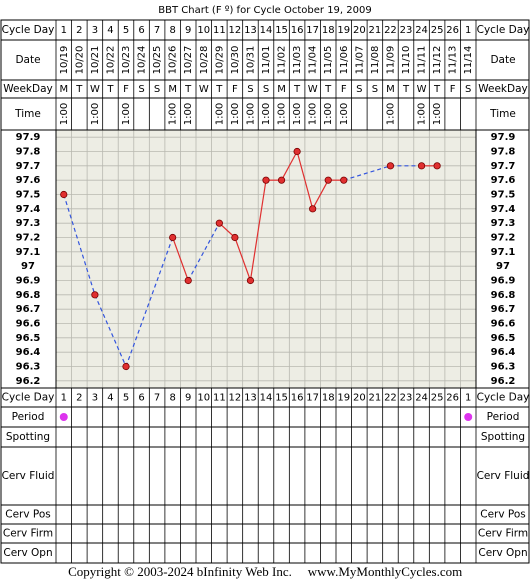 The width and height of the screenshot is (530, 582). Describe the element at coordinates (28, 30) in the screenshot. I see `row-label: Cycle Day` at that location.